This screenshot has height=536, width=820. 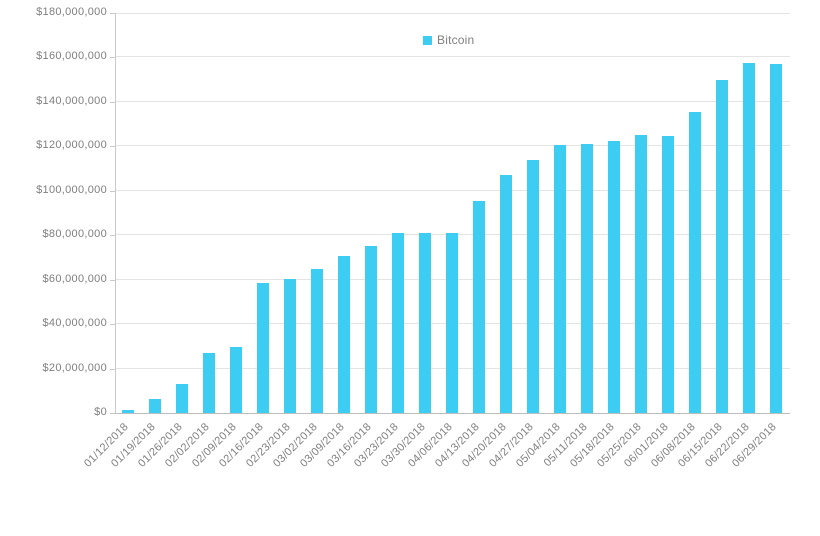 I want to click on y-tick-label: $20,000,000, so click(x=74, y=367).